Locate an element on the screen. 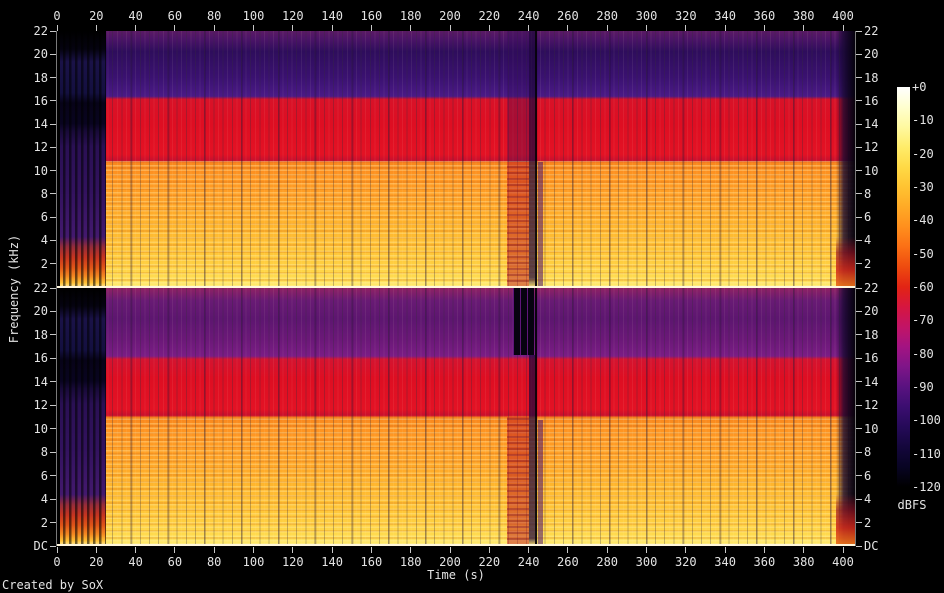 This screenshot has height=593, width=944. time-tick-label-bottom: 140 is located at coordinates (332, 562).